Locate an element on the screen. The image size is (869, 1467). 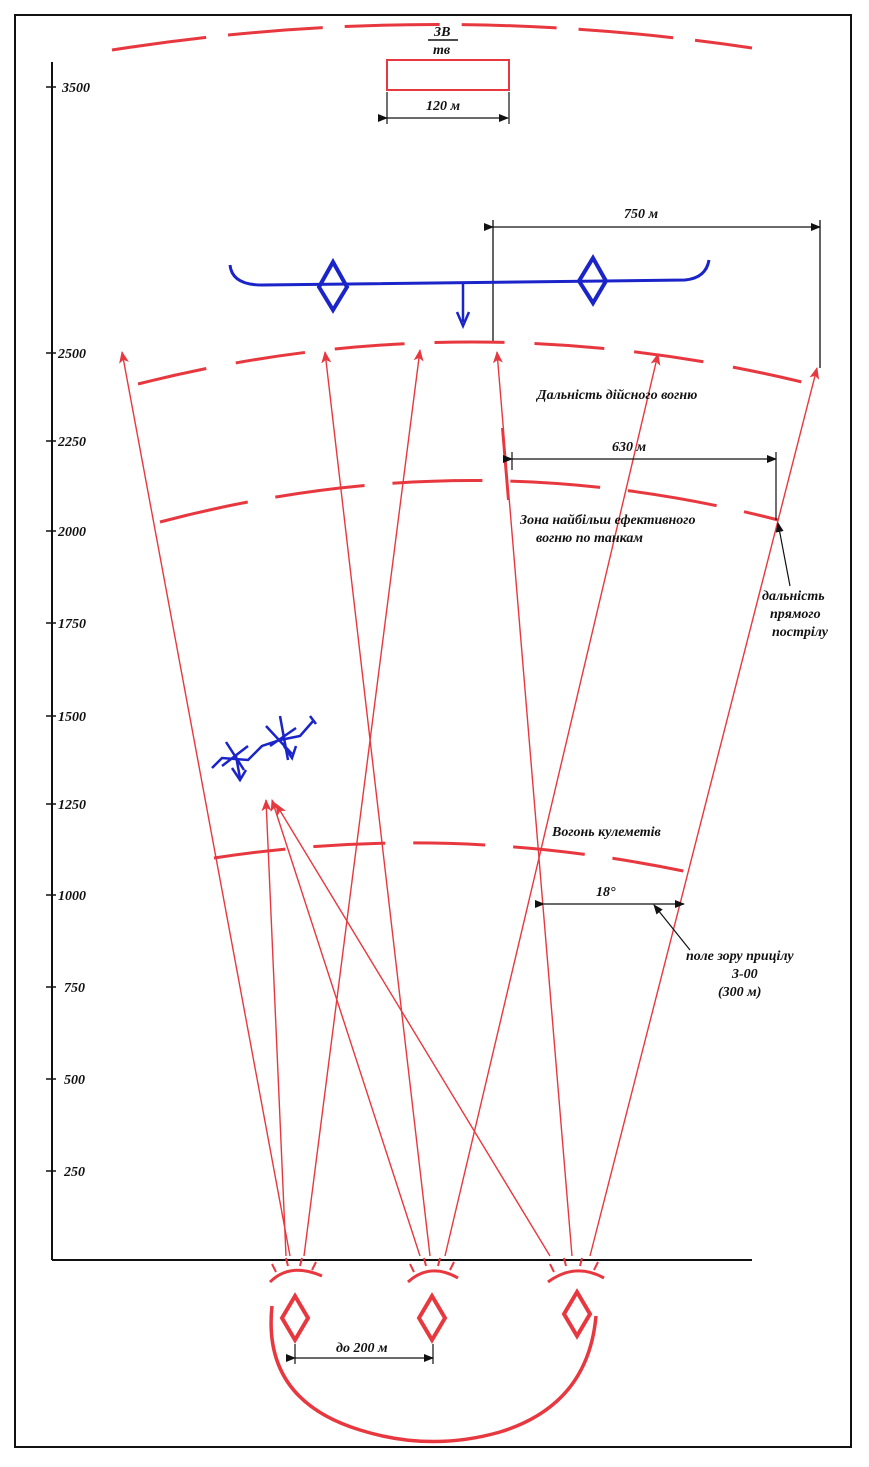
zone-label-line1: Зона найбільш ефективного is located at coordinates (607, 520).